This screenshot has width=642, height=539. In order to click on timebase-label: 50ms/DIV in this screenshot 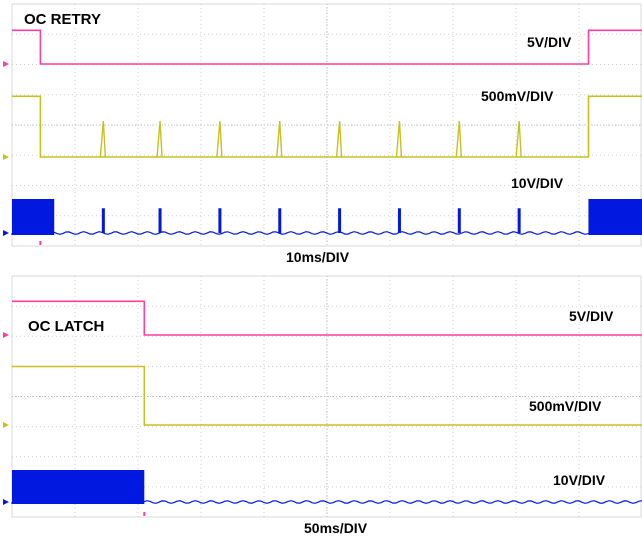, I will do `click(336, 528)`.